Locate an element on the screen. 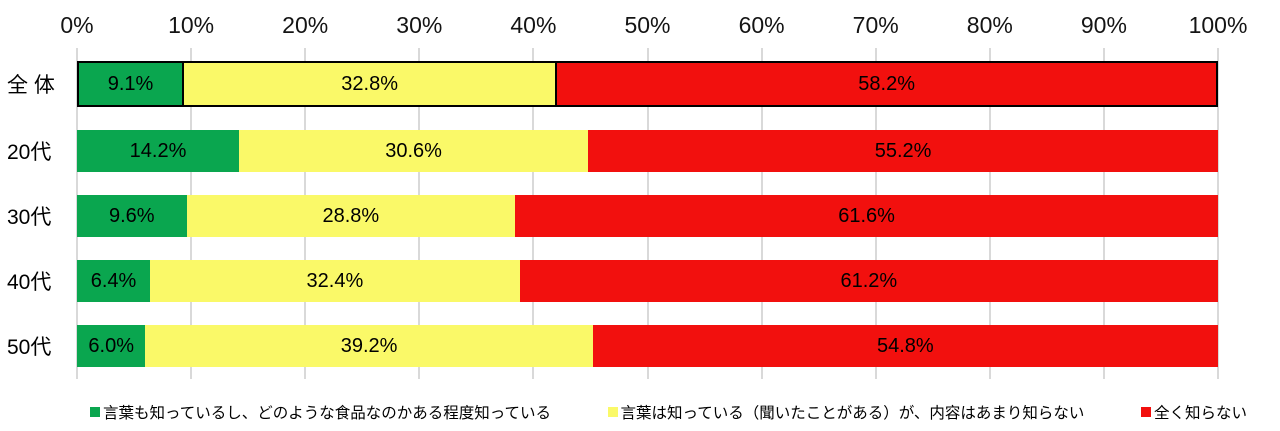 The height and width of the screenshot is (431, 1280). axis-tick-label: 90% is located at coordinates (1103, 25).